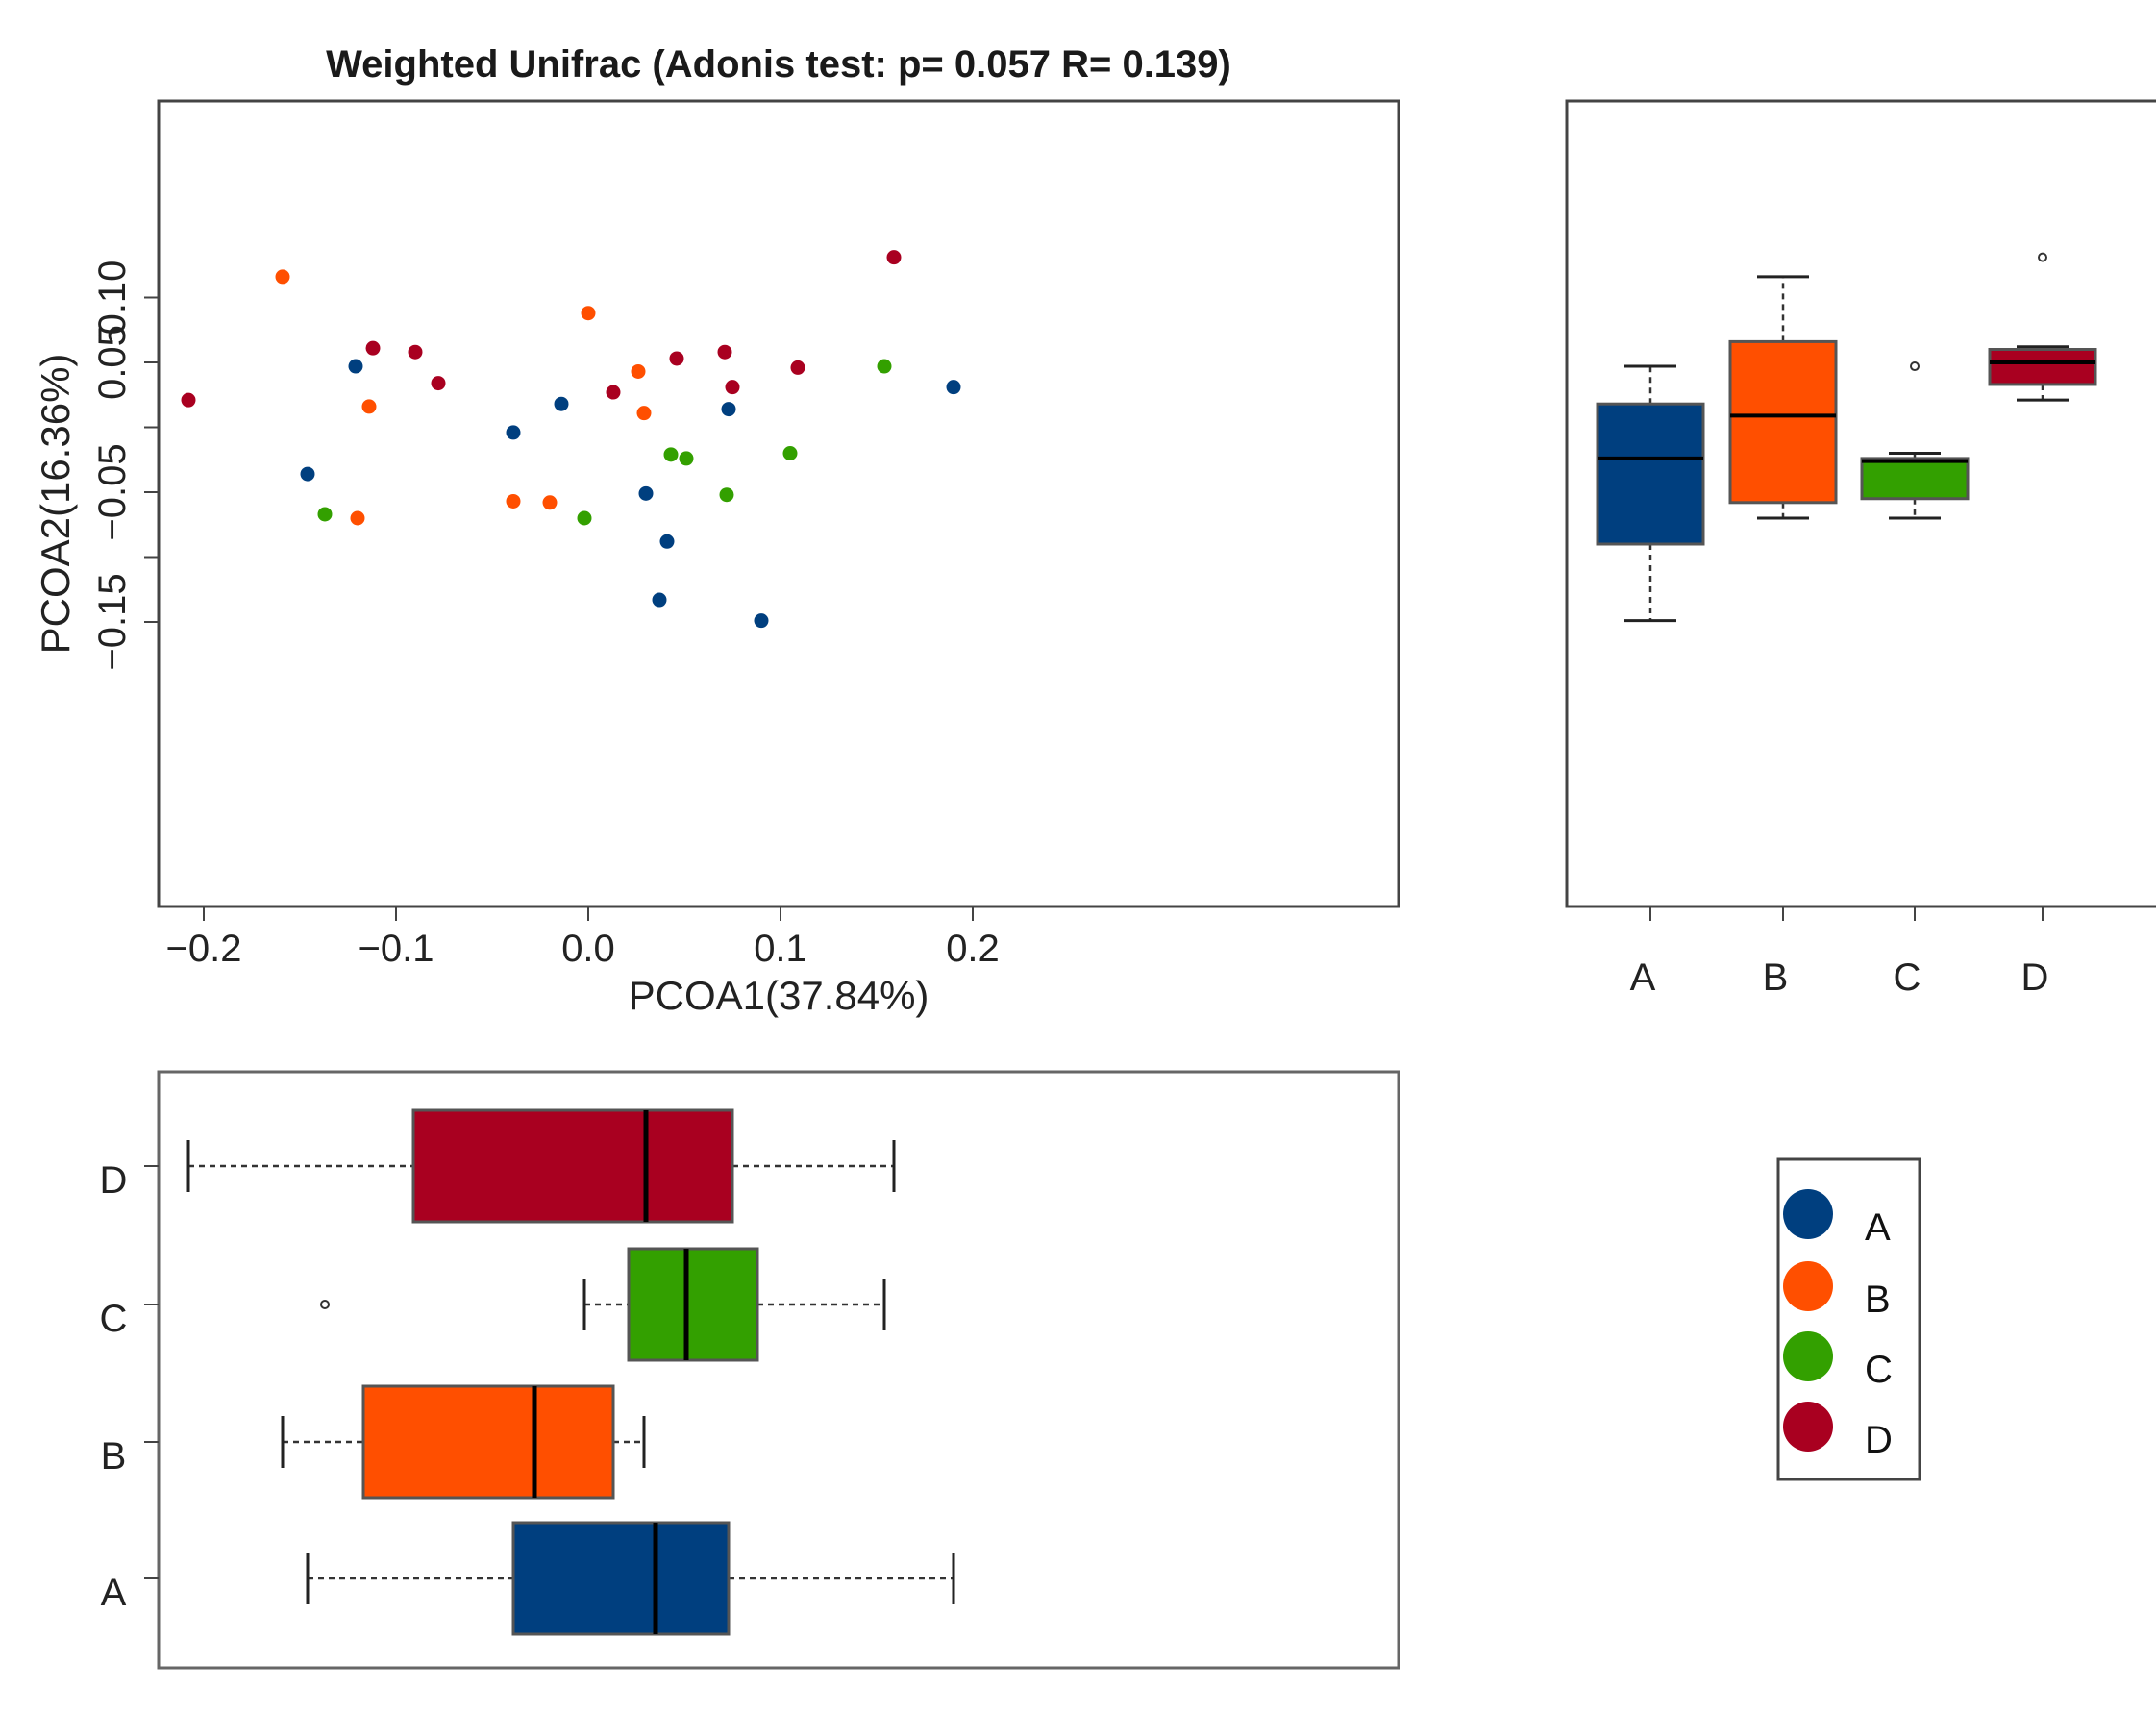  I want to click on legend-label: A, so click(1878, 1228).